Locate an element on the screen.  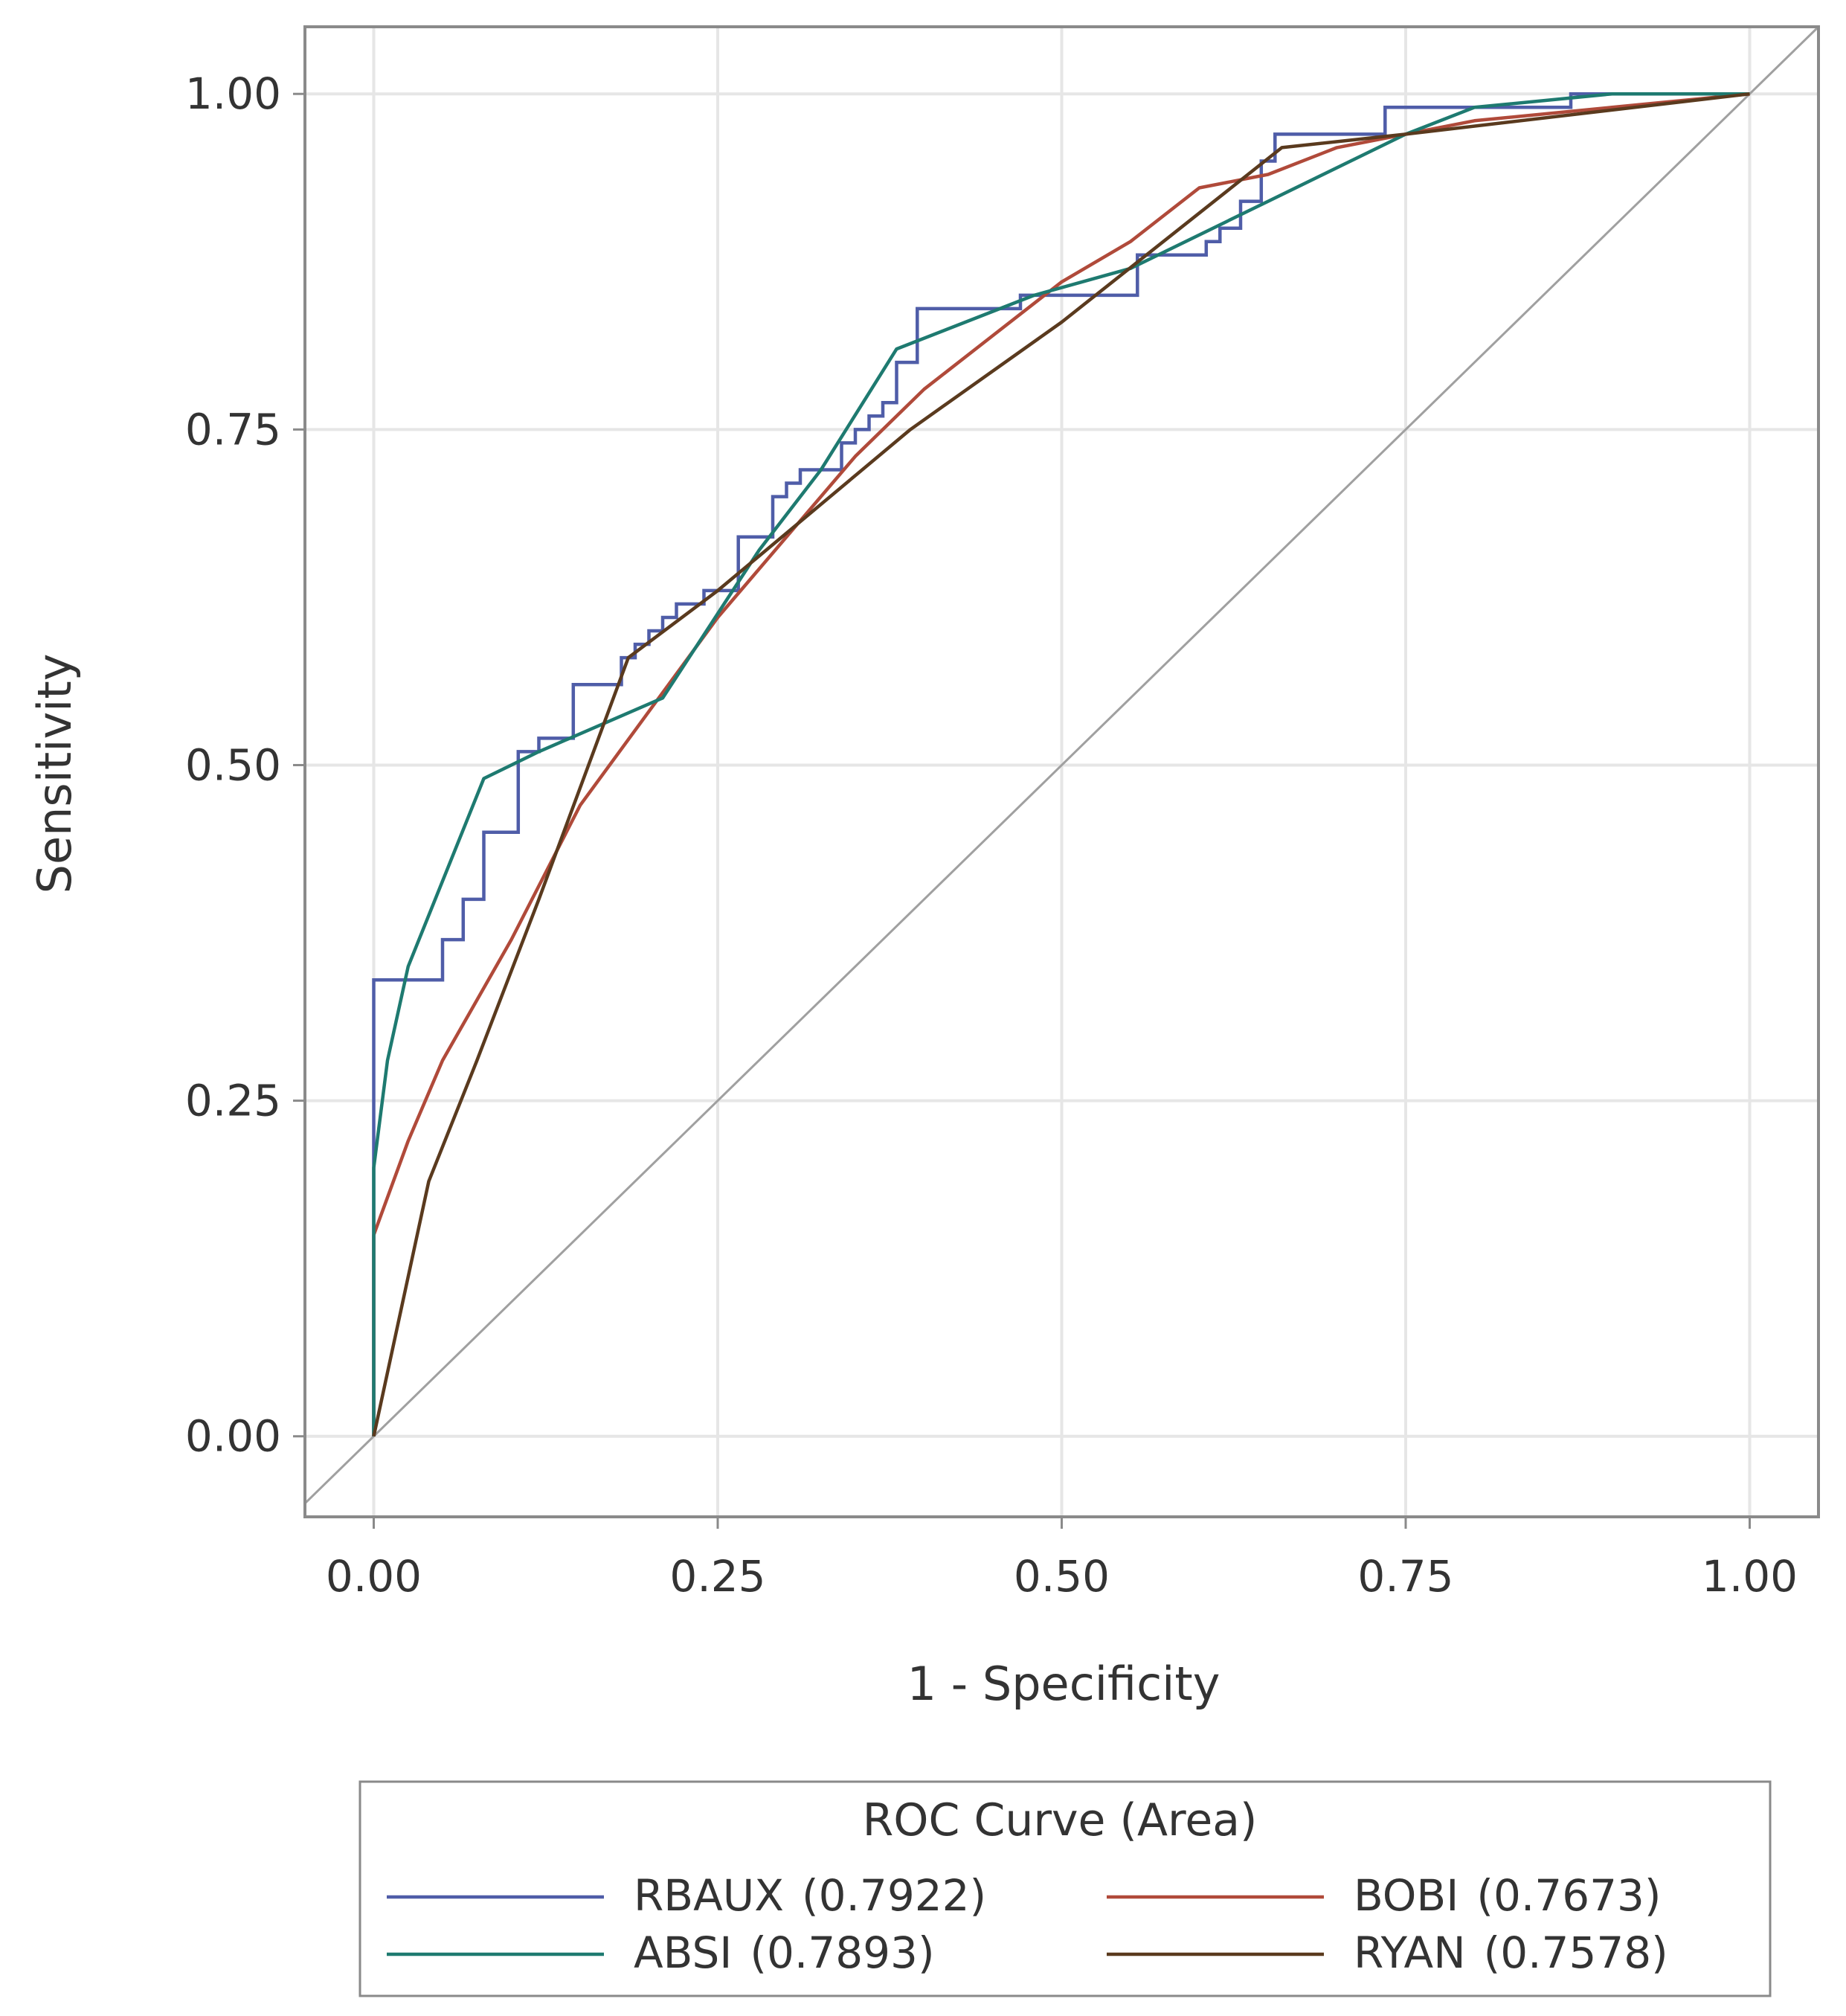
legend-series-name: ABSI is located at coordinates (683, 1953).